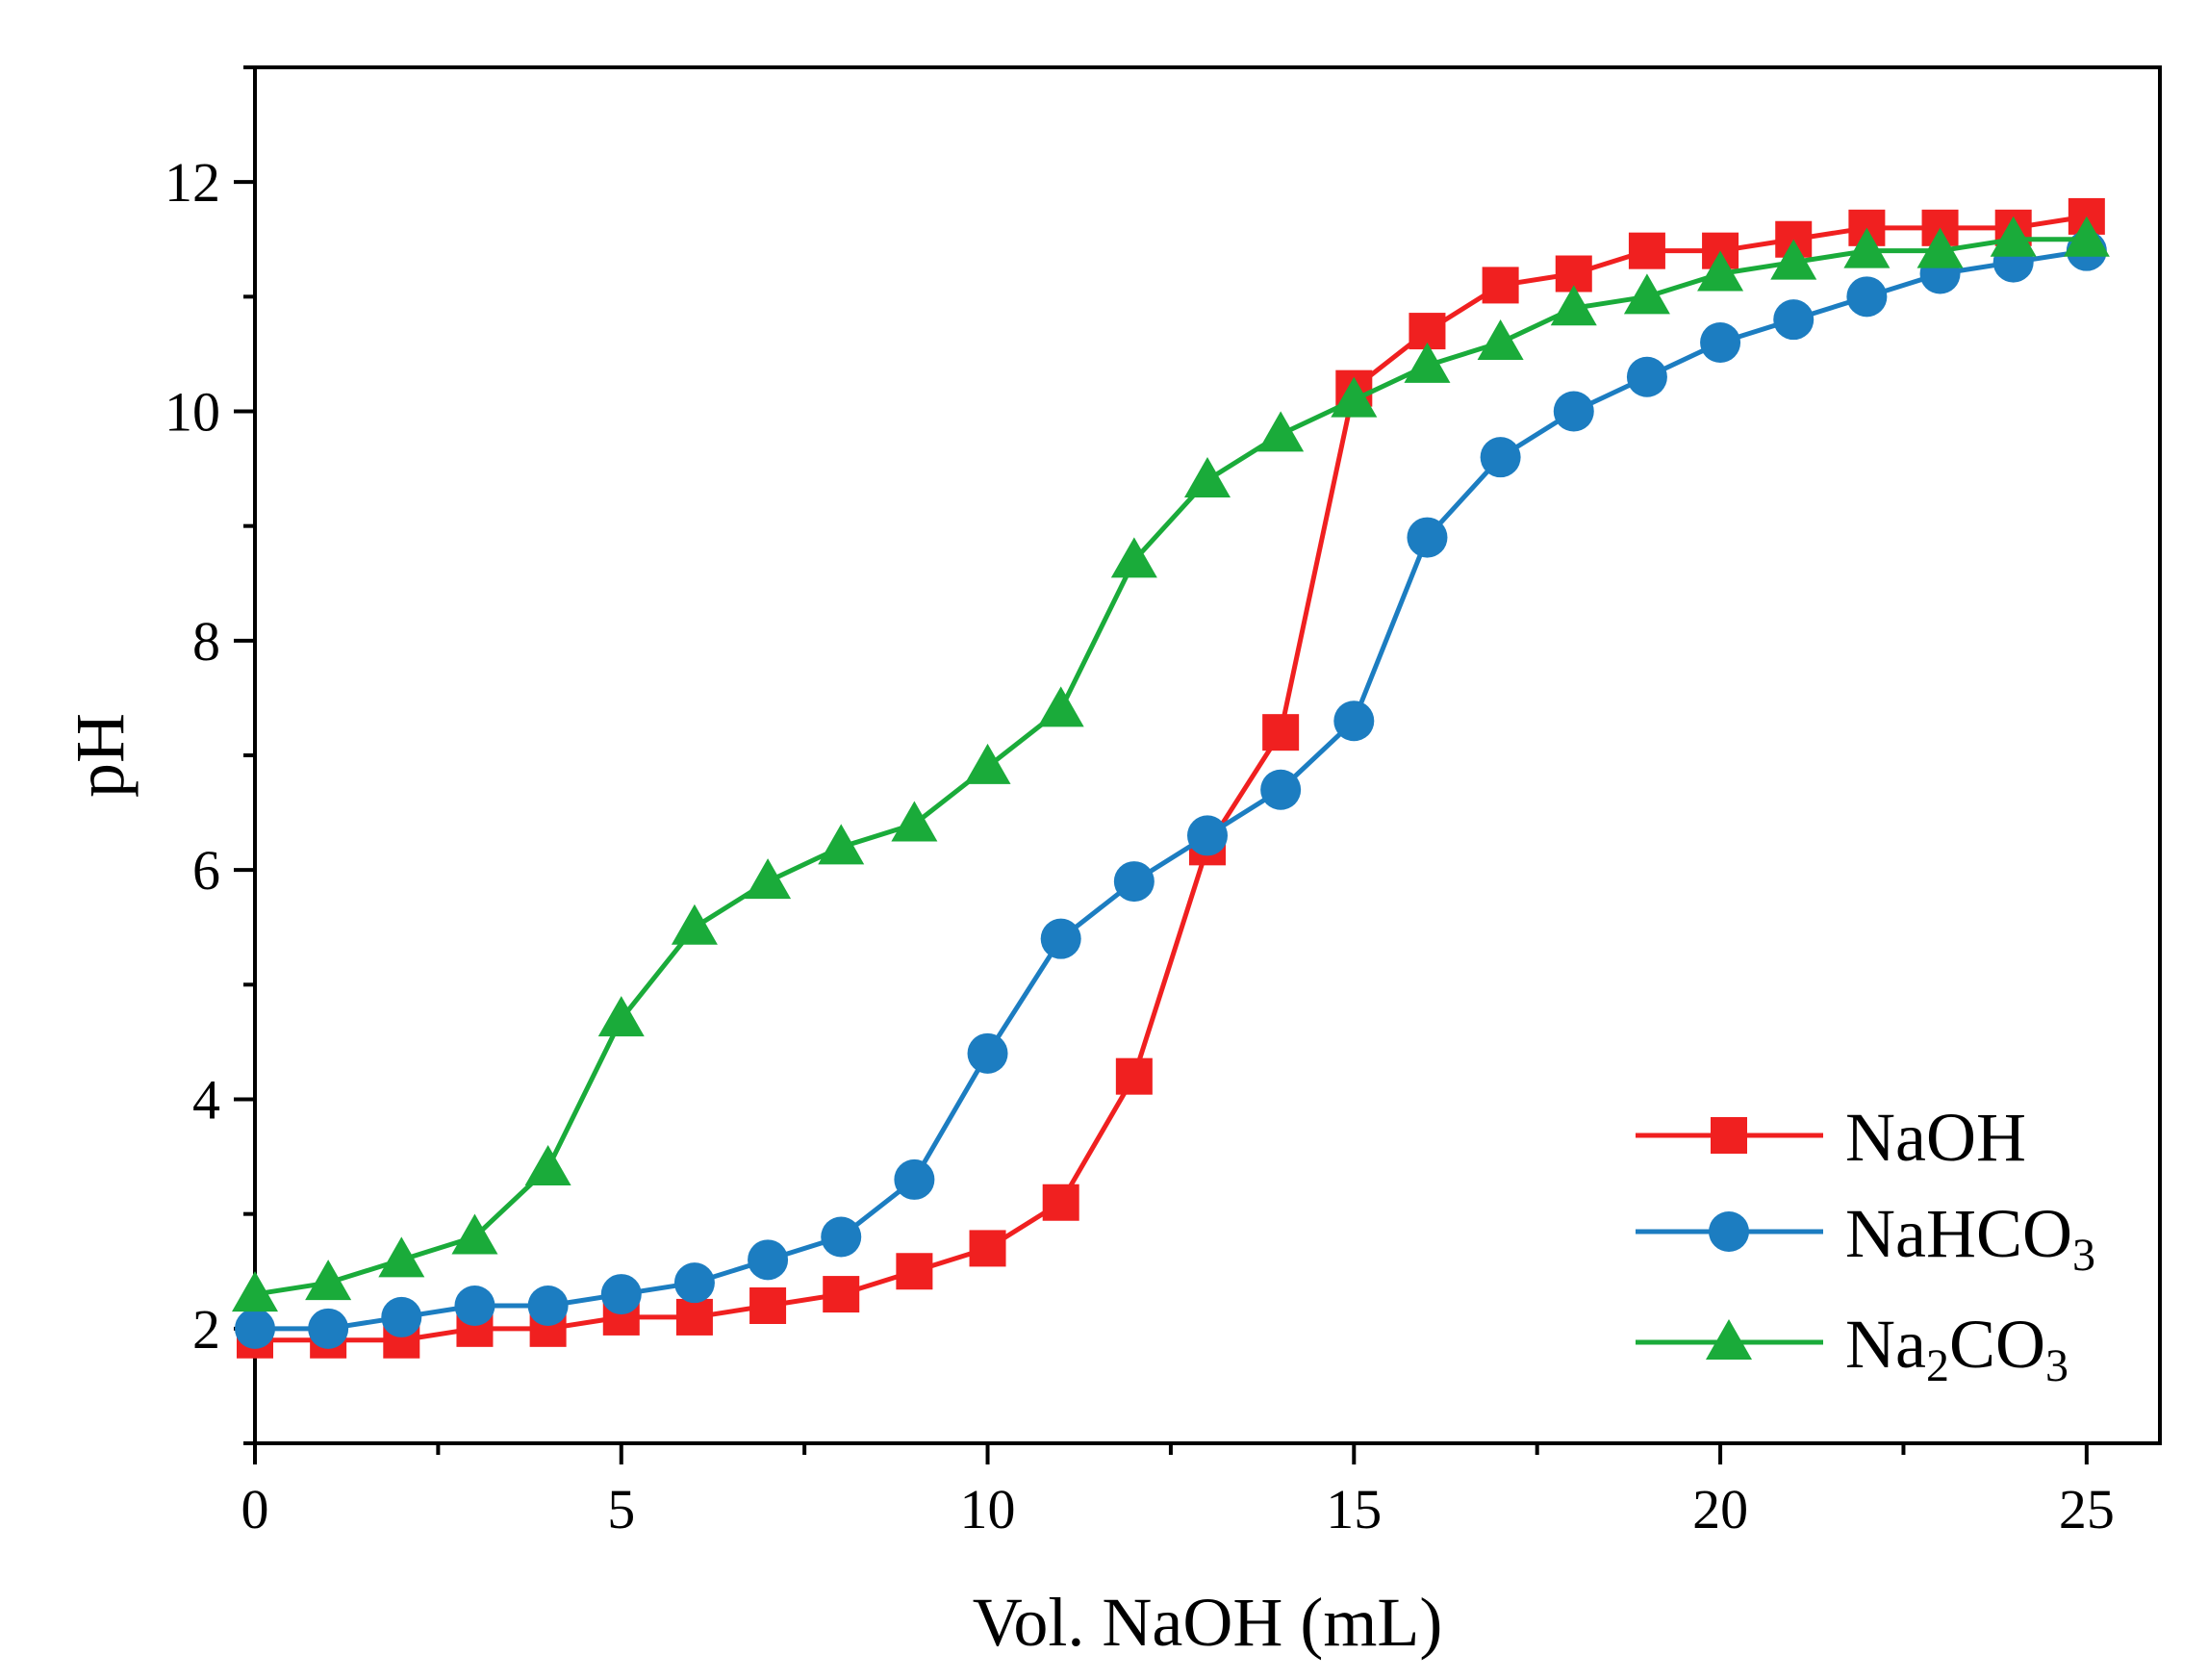 This screenshot has width=2208, height=1680. Describe the element at coordinates (1831, 1137) in the screenshot. I see `legend-item-NaOH: NaOH` at that location.